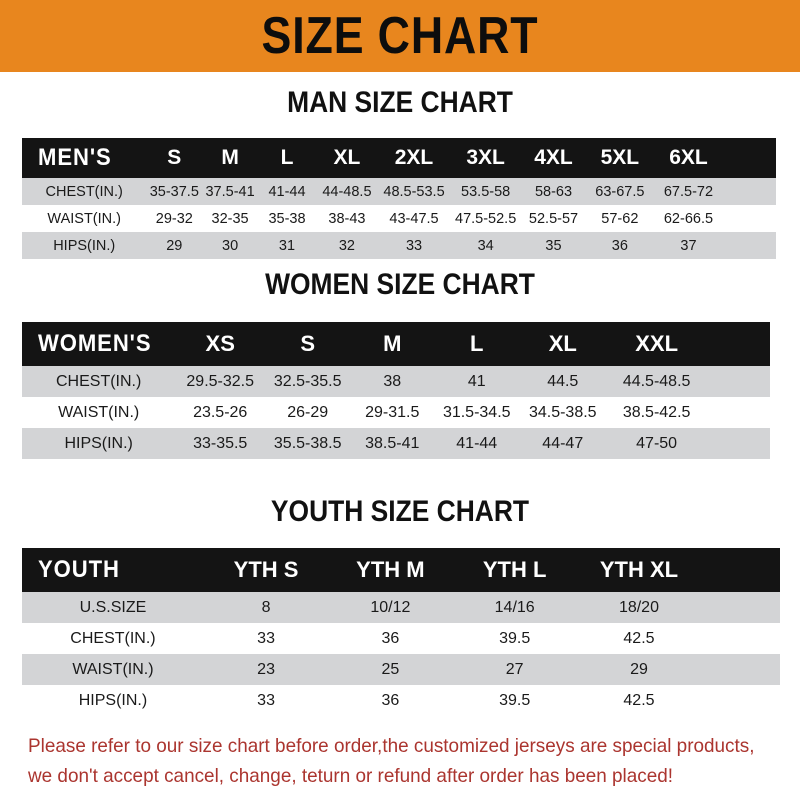 The height and width of the screenshot is (800, 800). What do you see at coordinates (401, 607) in the screenshot?
I see `table-row: U.S.SIZE 8 10/12 14/16 18/20` at bounding box center [401, 607].